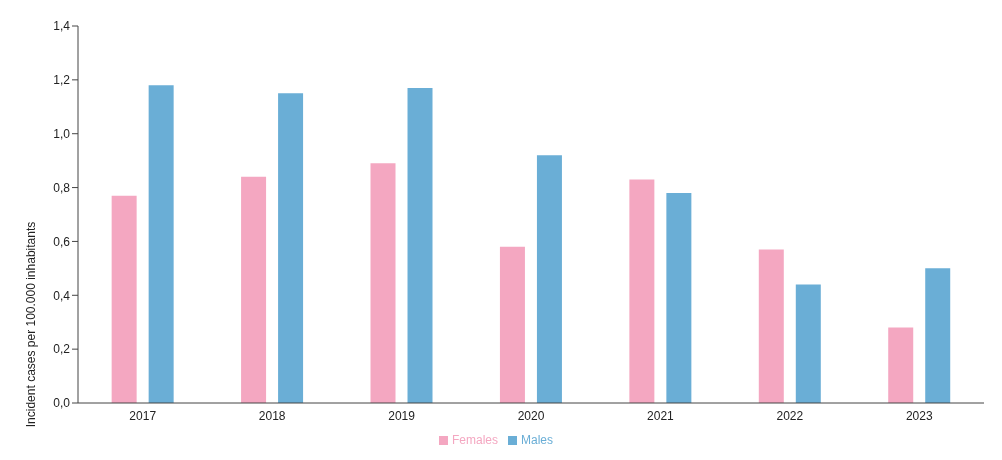 The width and height of the screenshot is (1002, 460). Describe the element at coordinates (62, 403) in the screenshot. I see `y-tick-label: 0,0` at that location.